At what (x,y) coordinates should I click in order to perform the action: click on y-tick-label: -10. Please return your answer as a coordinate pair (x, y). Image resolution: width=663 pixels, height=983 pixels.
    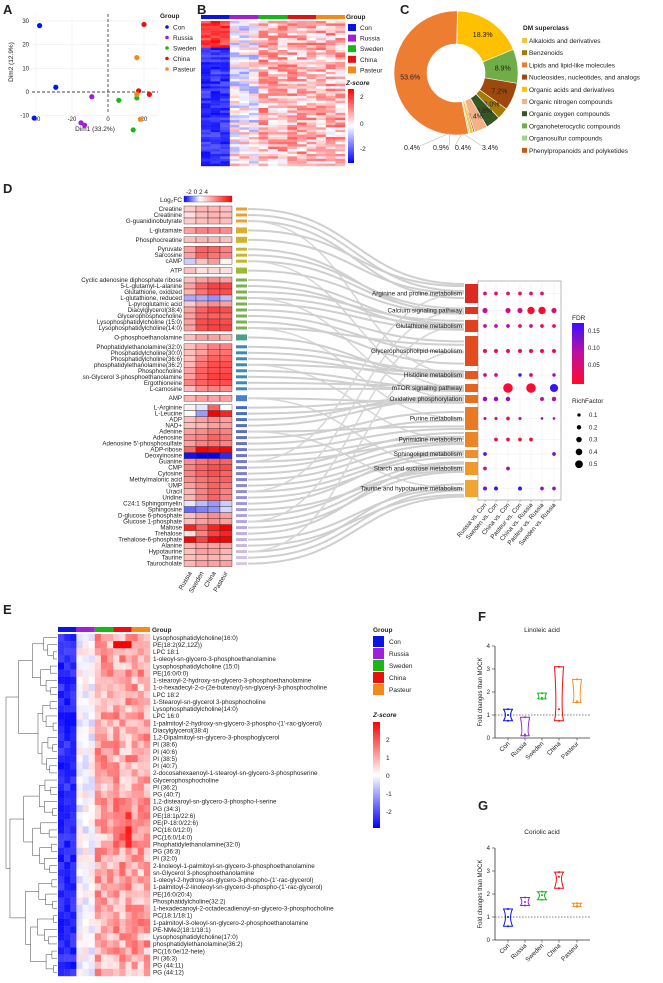
    Looking at the image, I should click on (24, 117).